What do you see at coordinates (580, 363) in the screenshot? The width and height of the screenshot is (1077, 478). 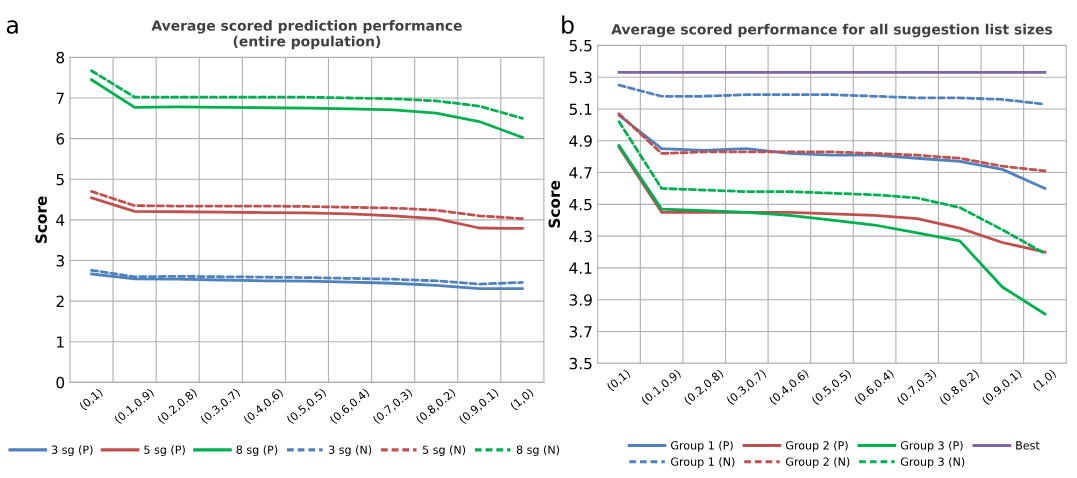 I see `y-tick-label: 3.5` at bounding box center [580, 363].